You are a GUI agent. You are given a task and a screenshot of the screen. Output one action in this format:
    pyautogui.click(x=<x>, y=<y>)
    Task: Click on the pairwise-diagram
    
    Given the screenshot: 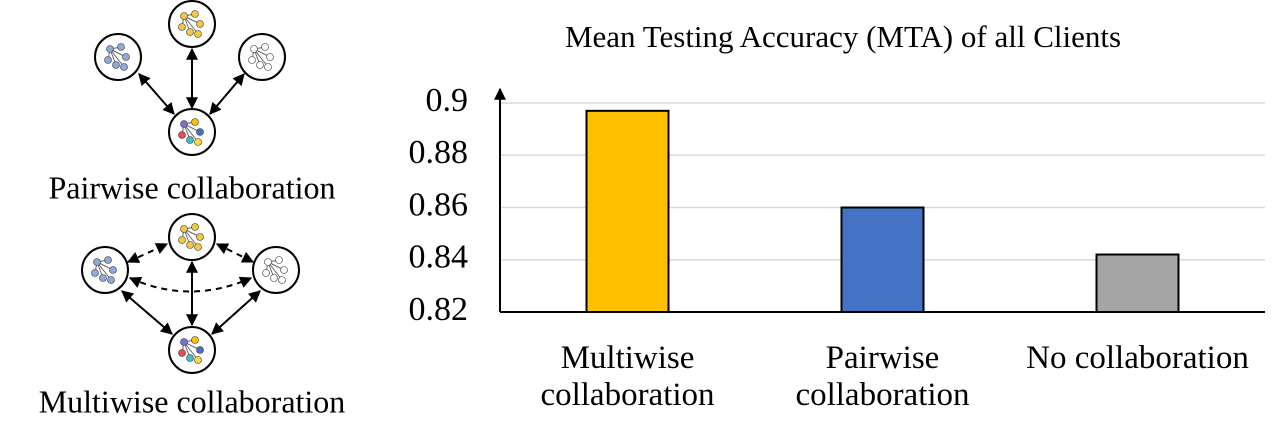 What is the action you would take?
    pyautogui.click(x=191, y=81)
    